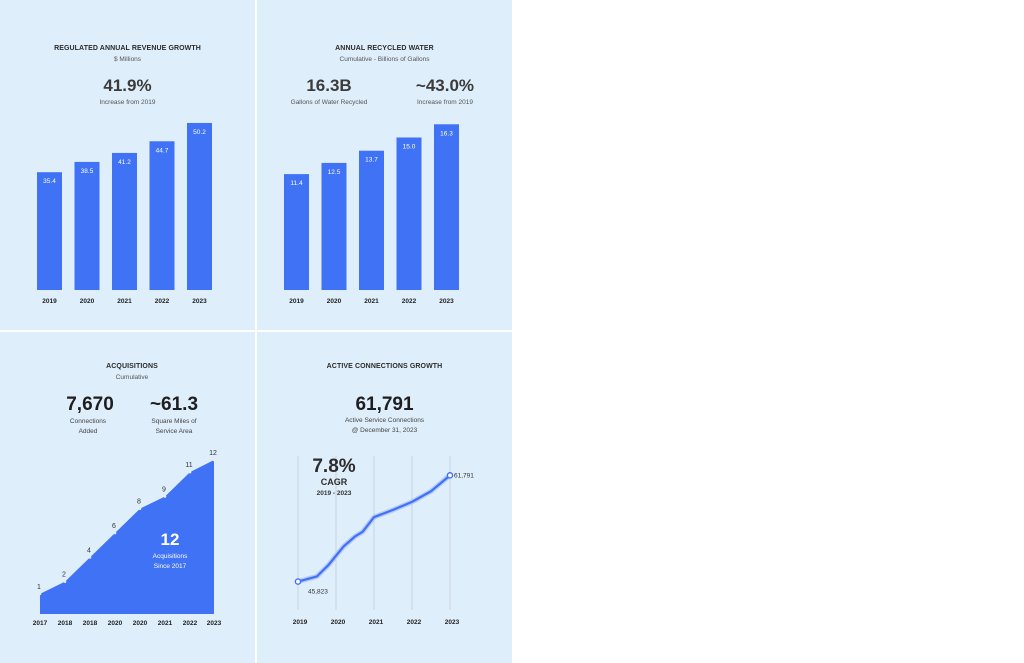  I want to click on water-bar-chart: 11.4 2019 12.5 2020 13.7 2021 15.0 2022 16.3 2023, so click(371, 214).